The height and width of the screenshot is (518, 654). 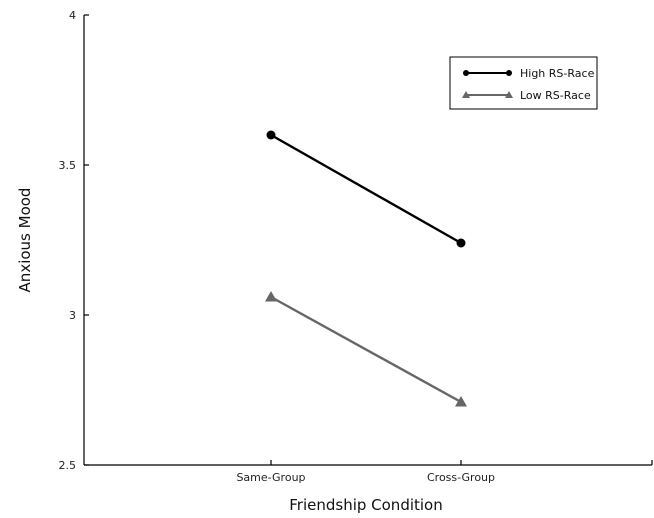 What do you see at coordinates (461, 477) in the screenshot?
I see `x-tick-label: Cross-Group` at bounding box center [461, 477].